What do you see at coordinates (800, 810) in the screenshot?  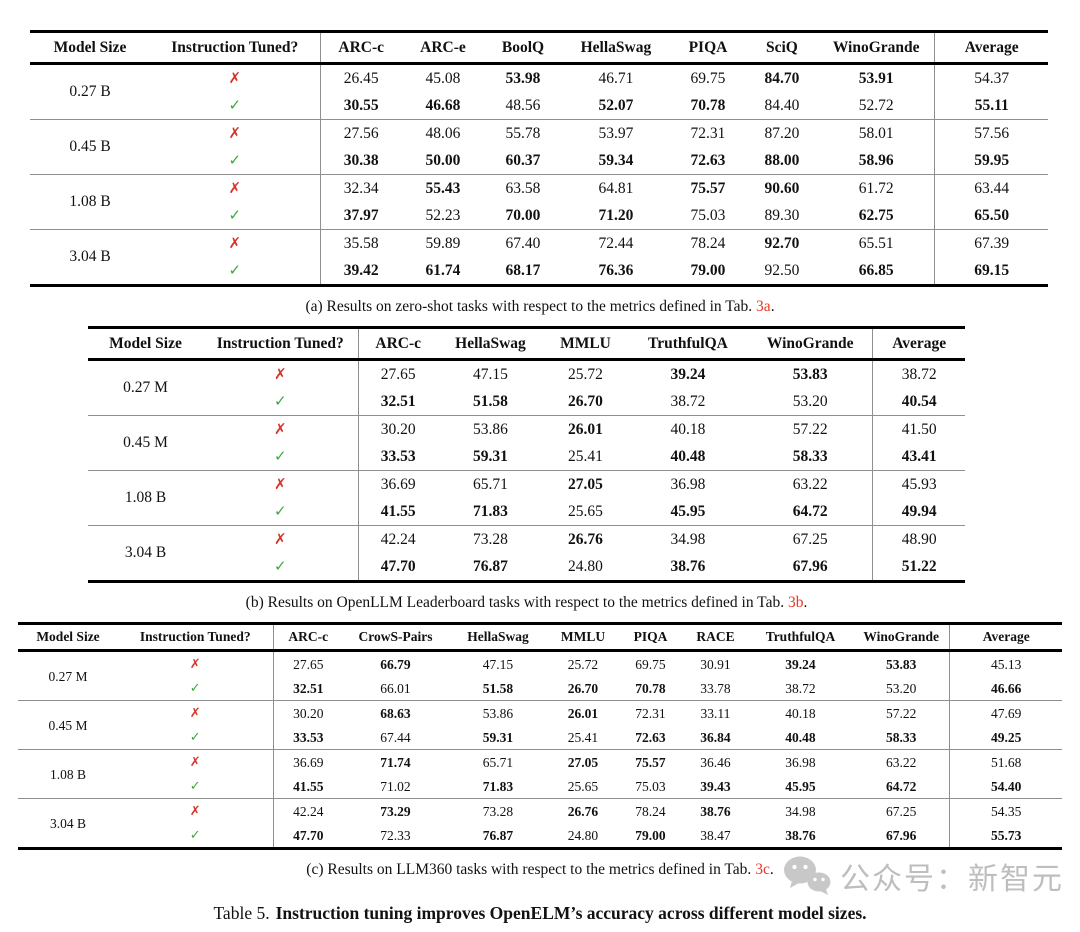 I see `metric-cell: 34.98` at bounding box center [800, 810].